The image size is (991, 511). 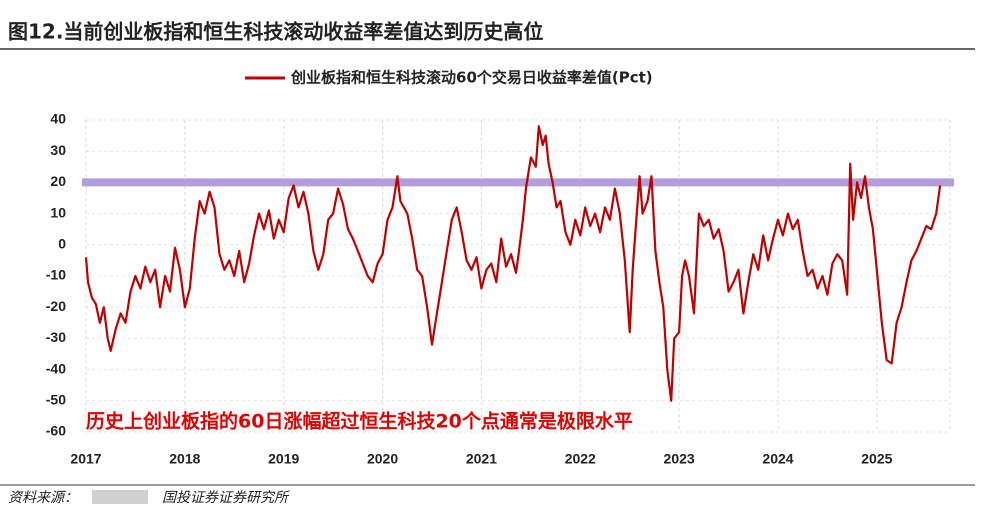 I want to click on x-tick-label: 2021, so click(x=481, y=459).